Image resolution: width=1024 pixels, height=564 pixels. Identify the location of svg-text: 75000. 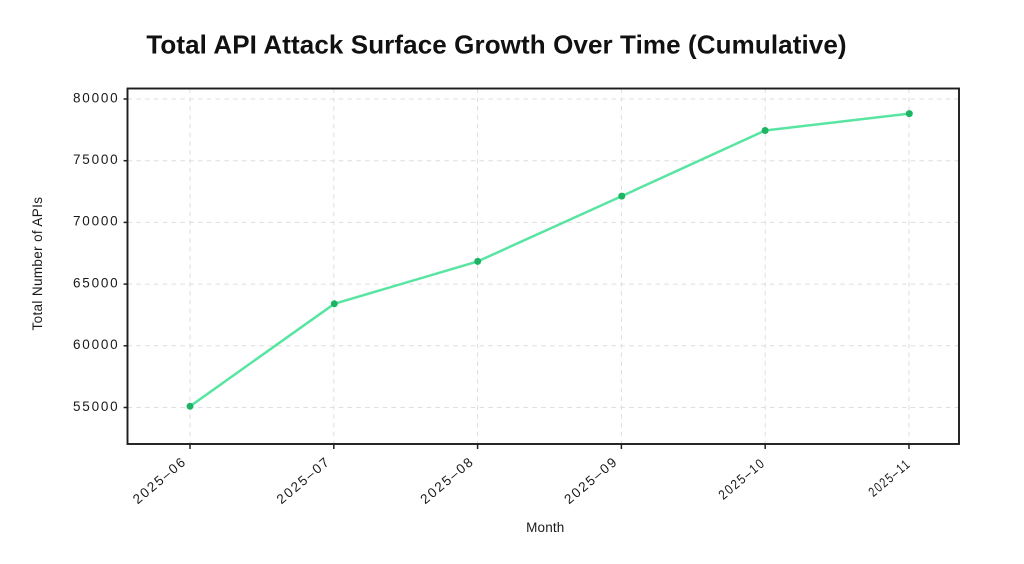
(96, 159).